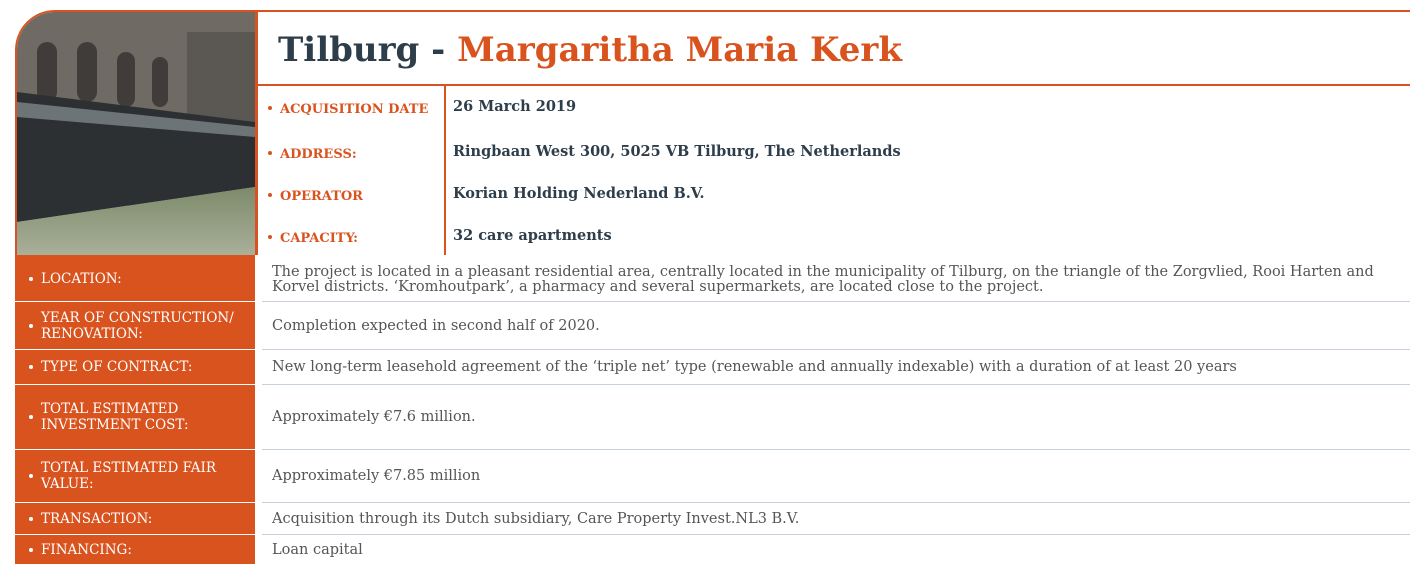  Describe the element at coordinates (317, 549) in the screenshot. I see `row-value-text: Loan capital` at that location.